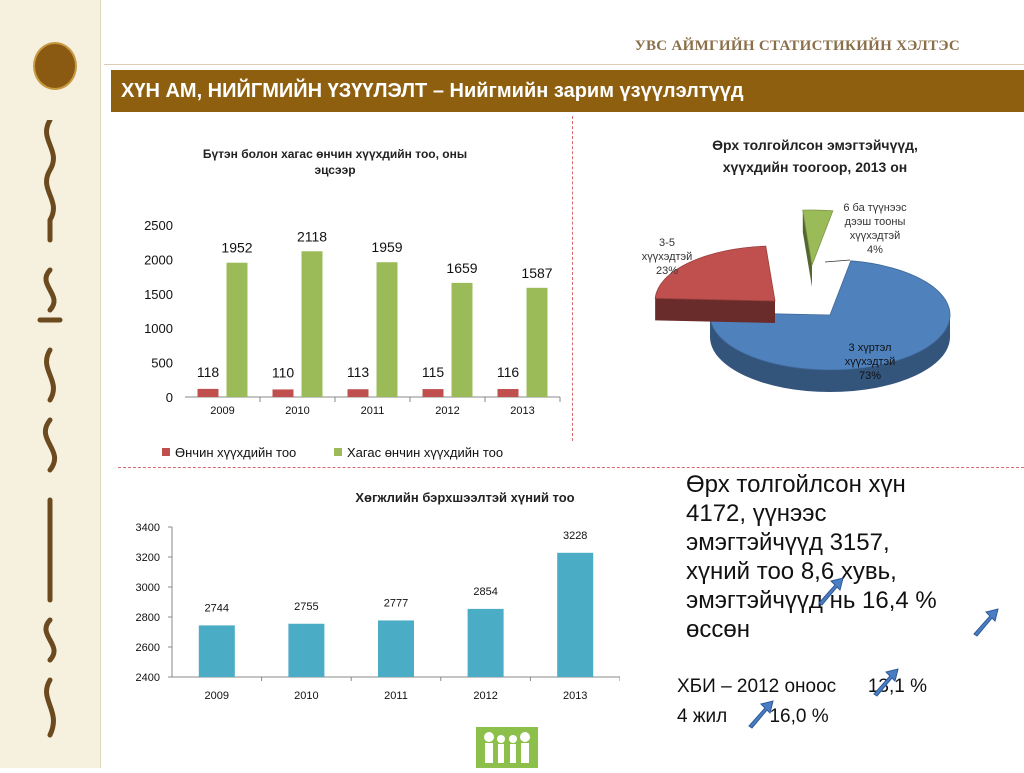 The height and width of the screenshot is (773, 1024). Describe the element at coordinates (667, 271) in the screenshot. I see `pie-label-line: 23%` at that location.